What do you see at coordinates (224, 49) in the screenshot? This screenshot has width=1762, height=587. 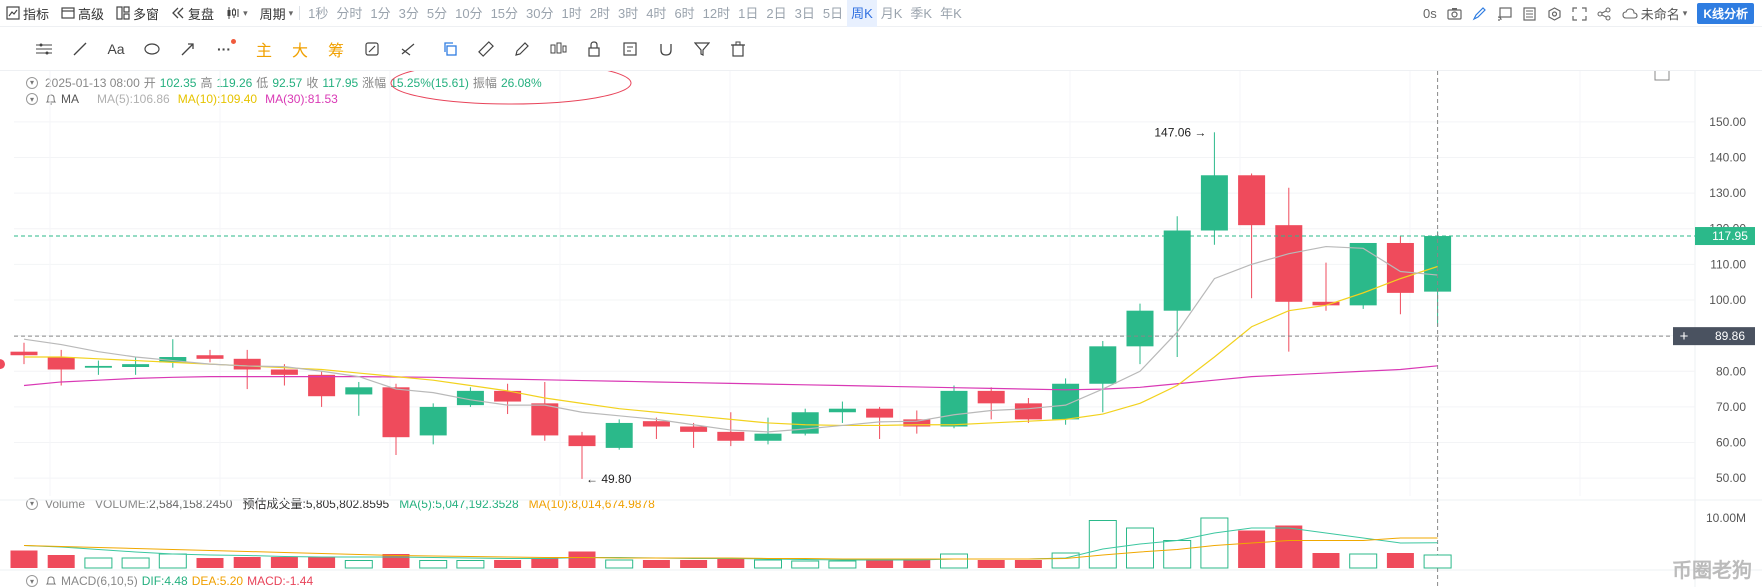 I see `more-tools: ···` at bounding box center [224, 49].